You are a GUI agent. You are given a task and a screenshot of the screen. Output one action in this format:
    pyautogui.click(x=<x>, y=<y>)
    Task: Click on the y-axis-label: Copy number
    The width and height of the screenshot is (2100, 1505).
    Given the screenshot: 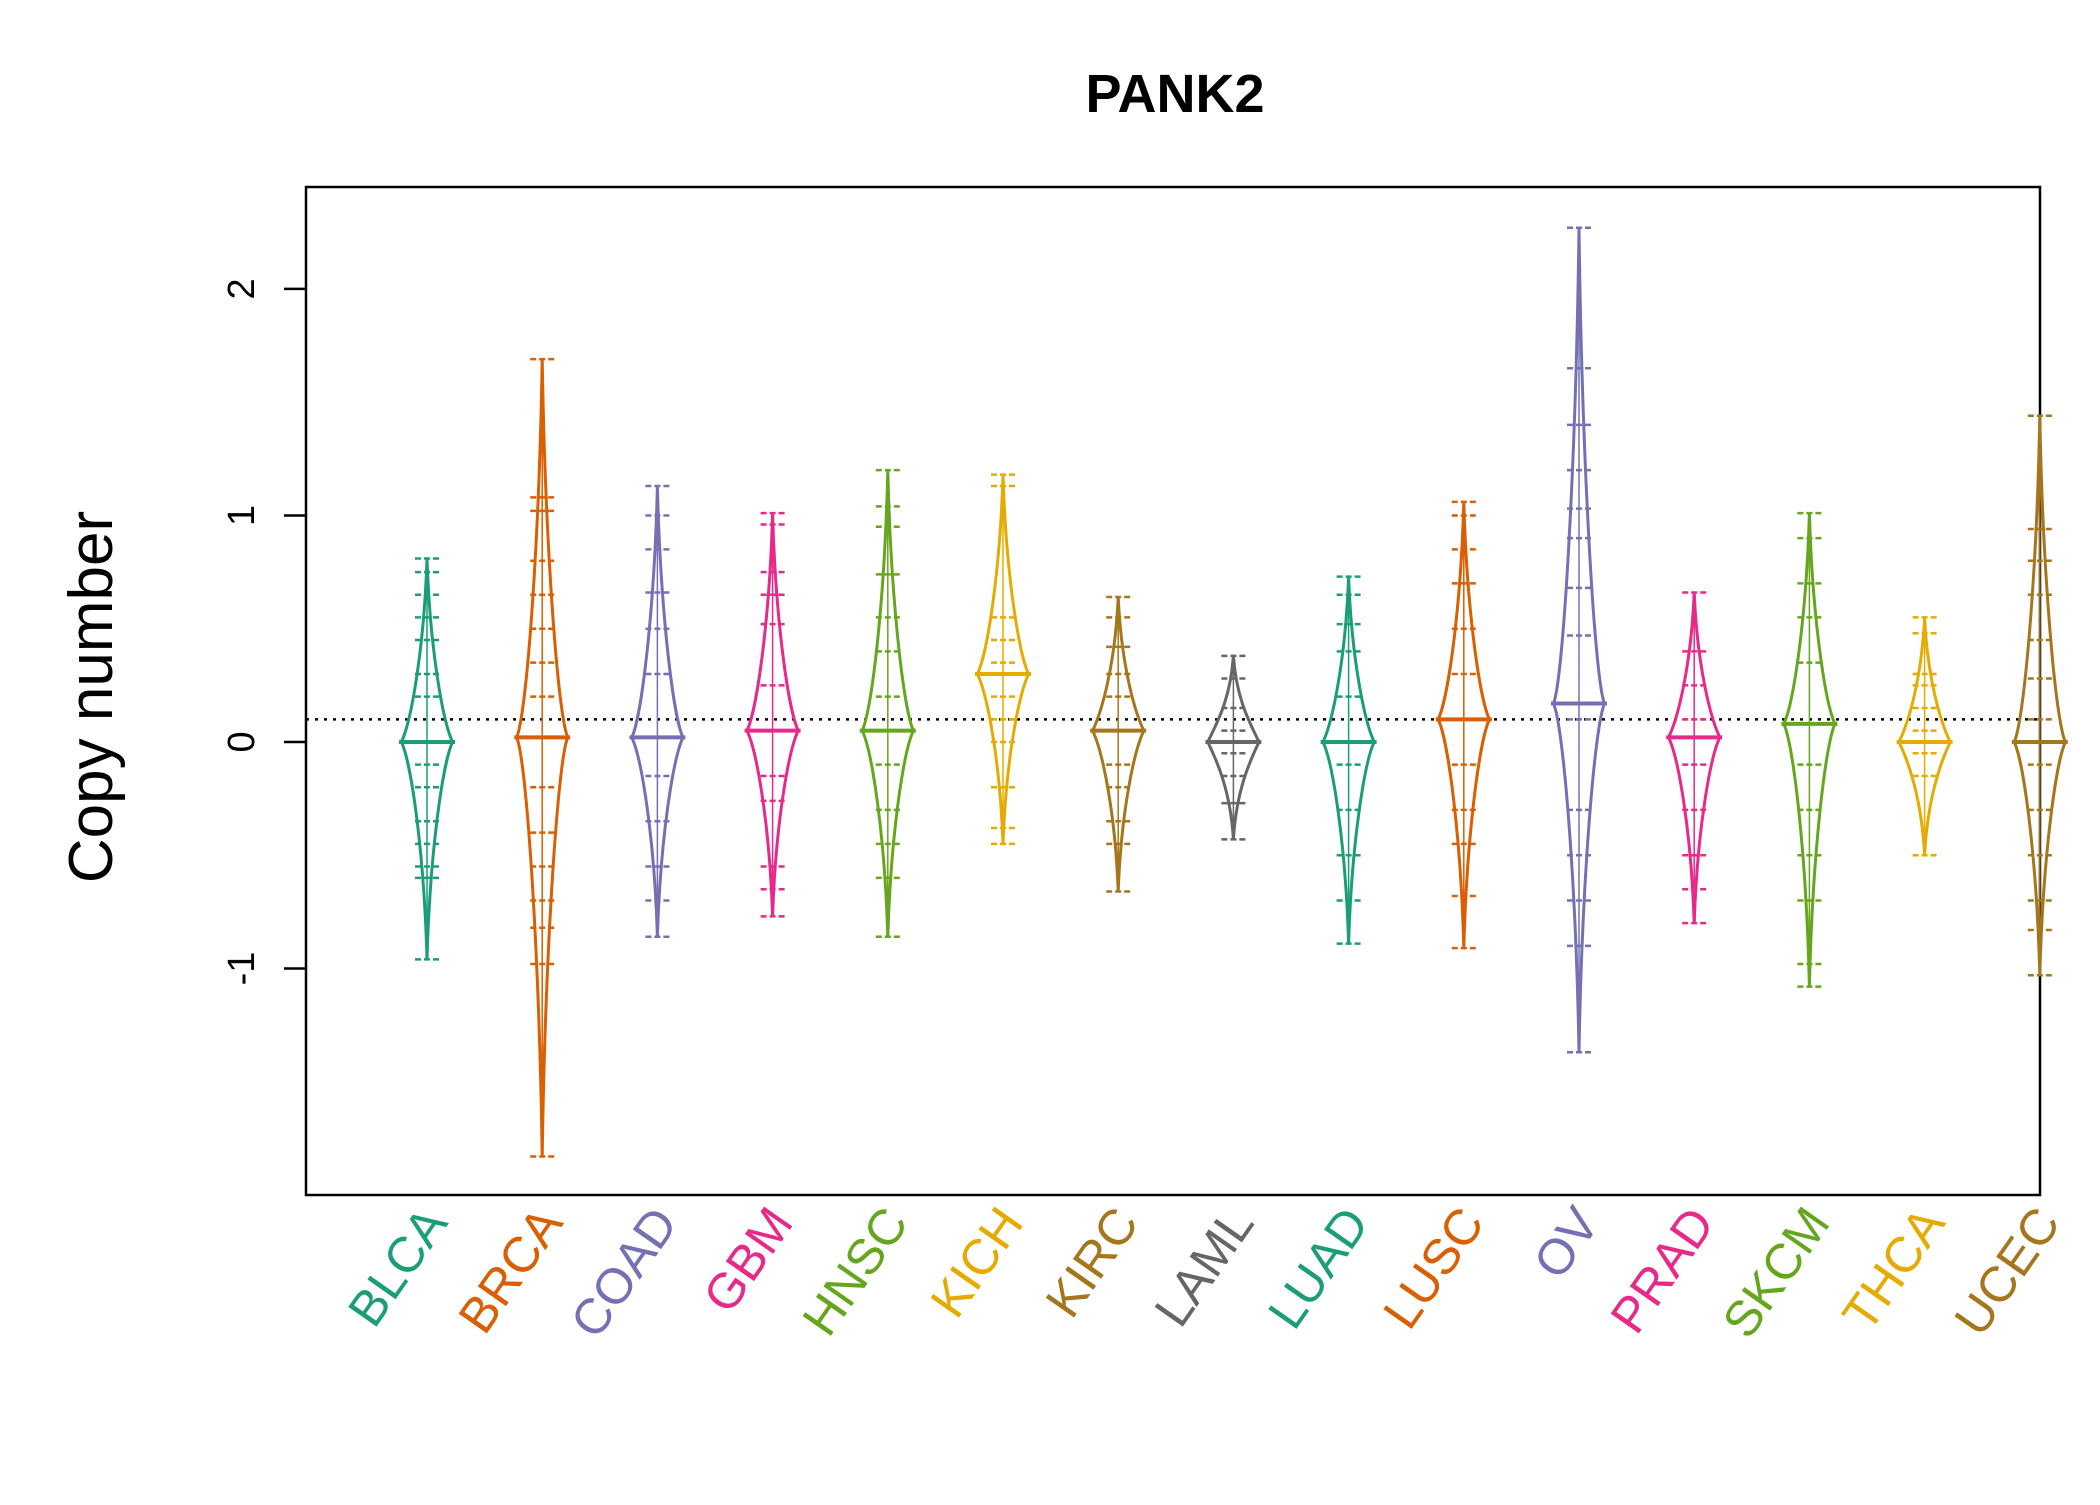 What is the action you would take?
    pyautogui.click(x=91, y=697)
    